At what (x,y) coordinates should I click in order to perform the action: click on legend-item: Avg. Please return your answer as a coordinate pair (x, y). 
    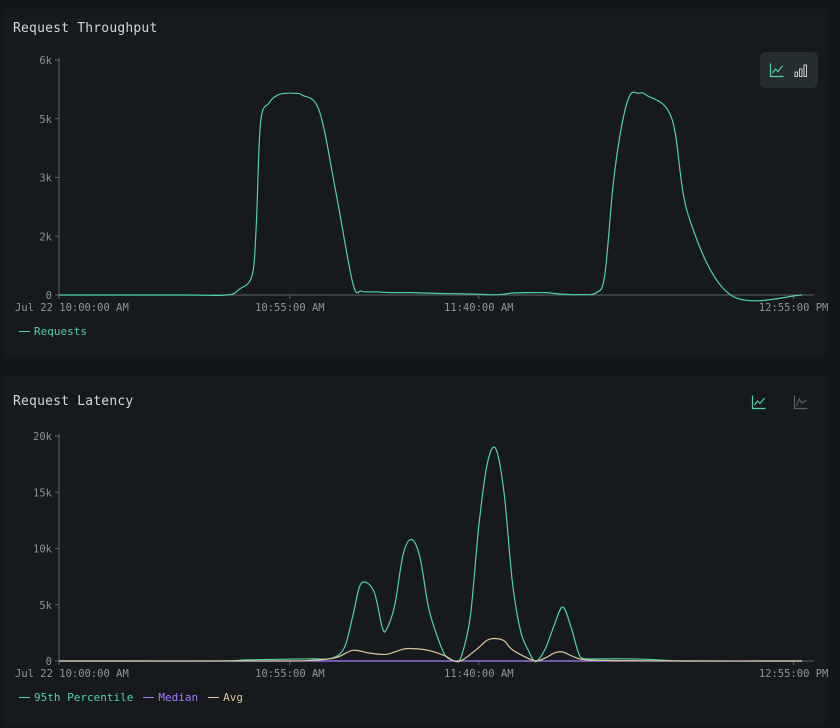
    Looking at the image, I should click on (225, 697).